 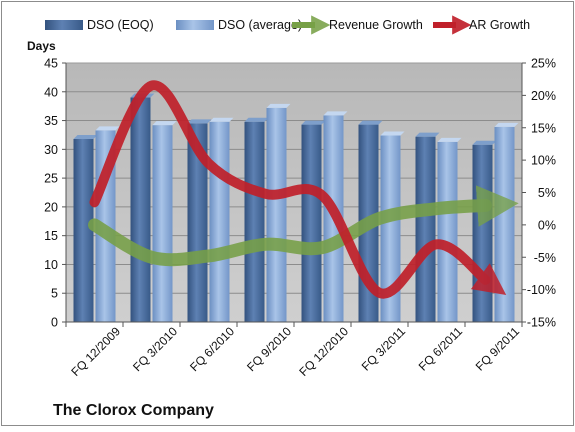 I want to click on y-tick-label: 20, so click(x=51, y=207).